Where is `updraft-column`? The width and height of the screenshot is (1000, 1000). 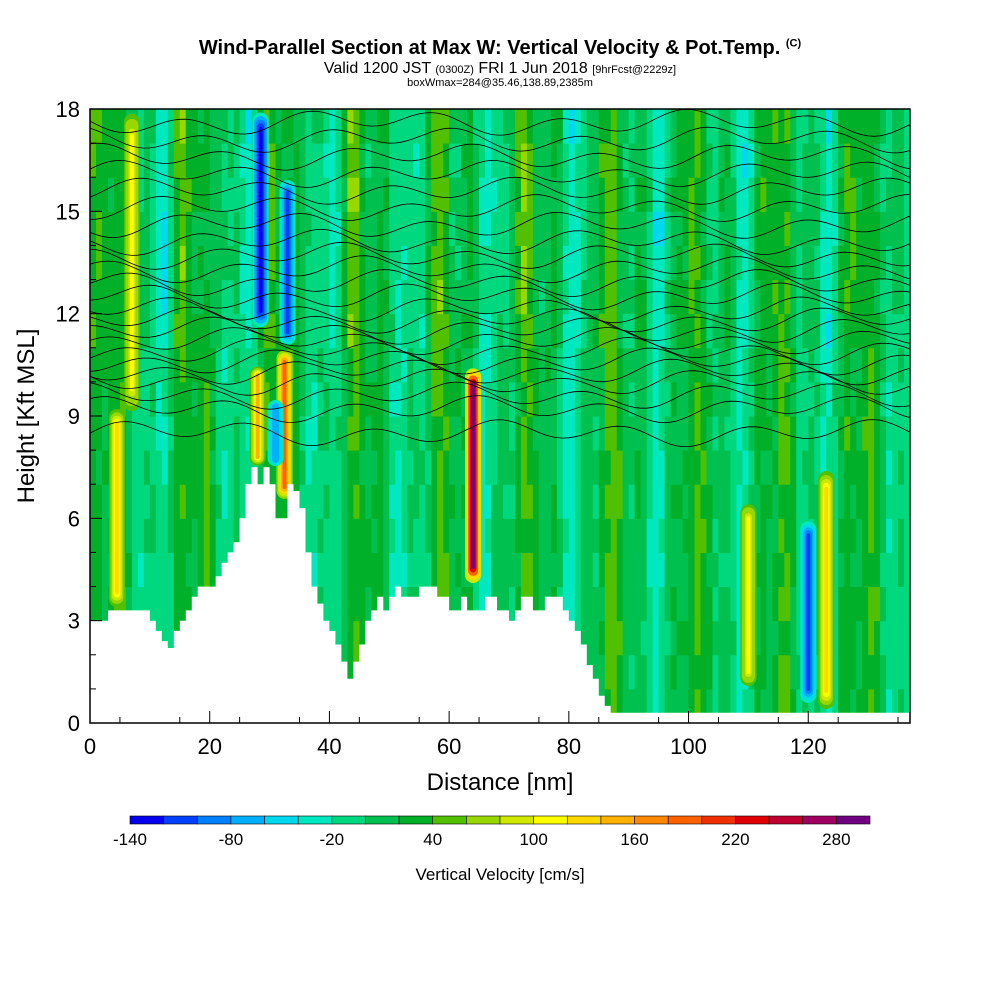 updraft-column is located at coordinates (131, 262).